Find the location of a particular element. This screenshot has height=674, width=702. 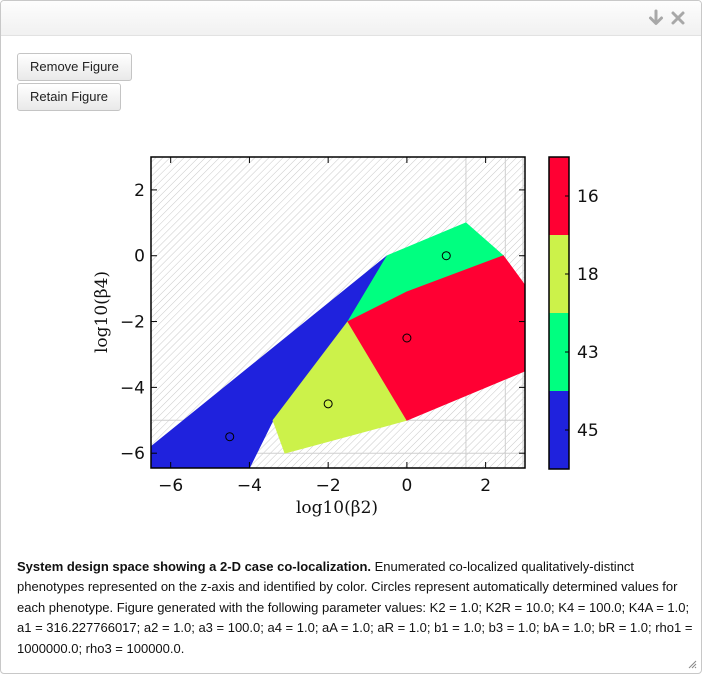

y-tick-label: 0 is located at coordinates (139, 257).